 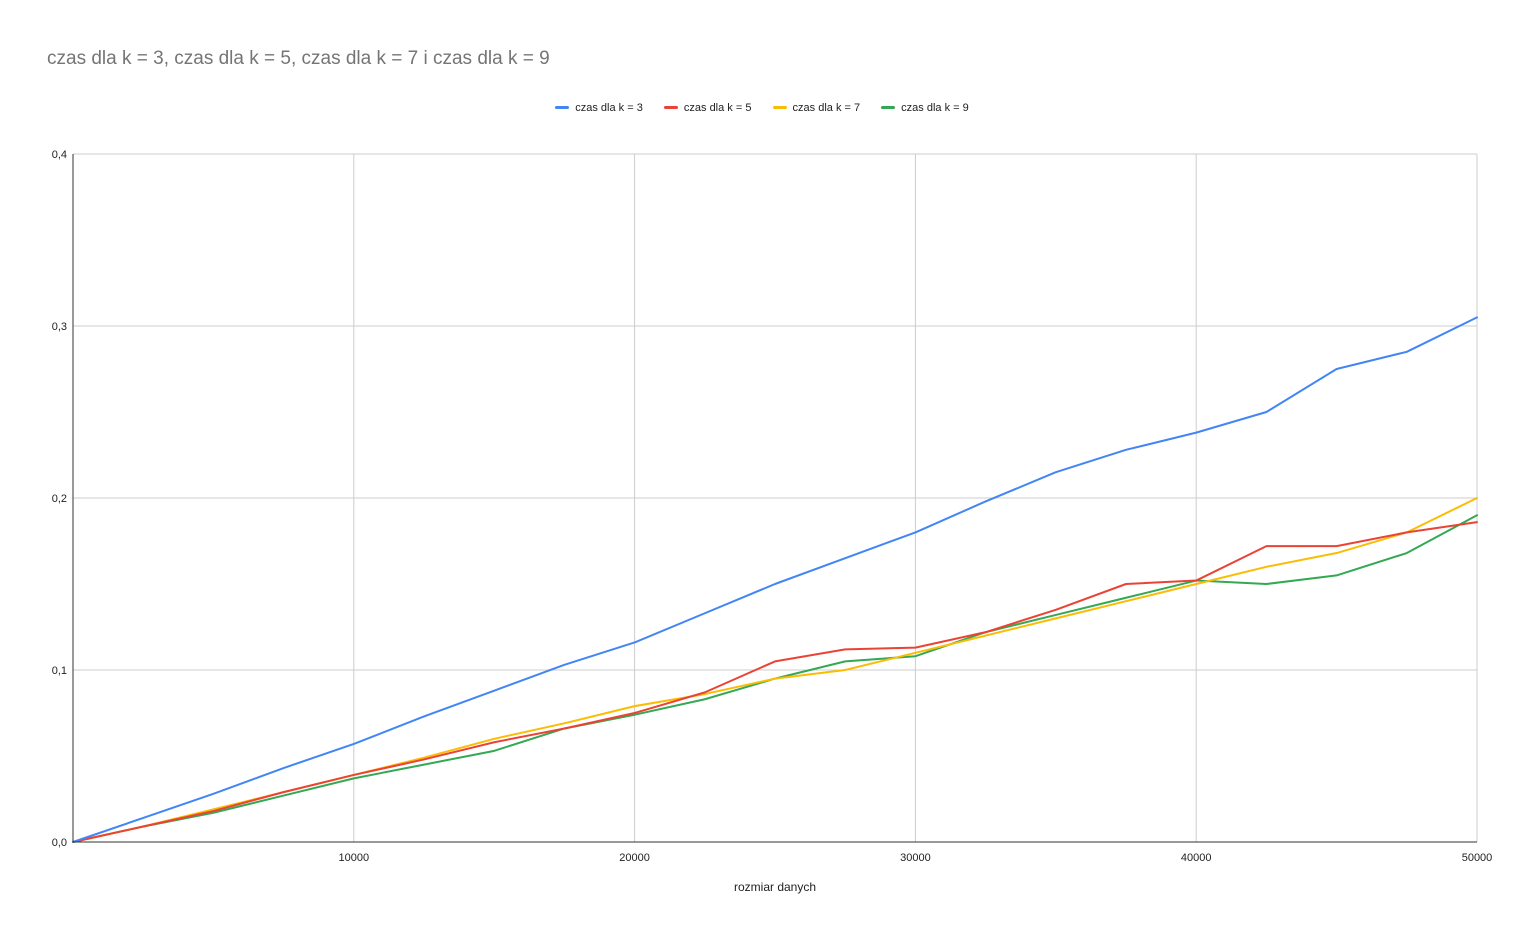 I want to click on legend-label-k9: czas dla k = 9, so click(x=935, y=108).